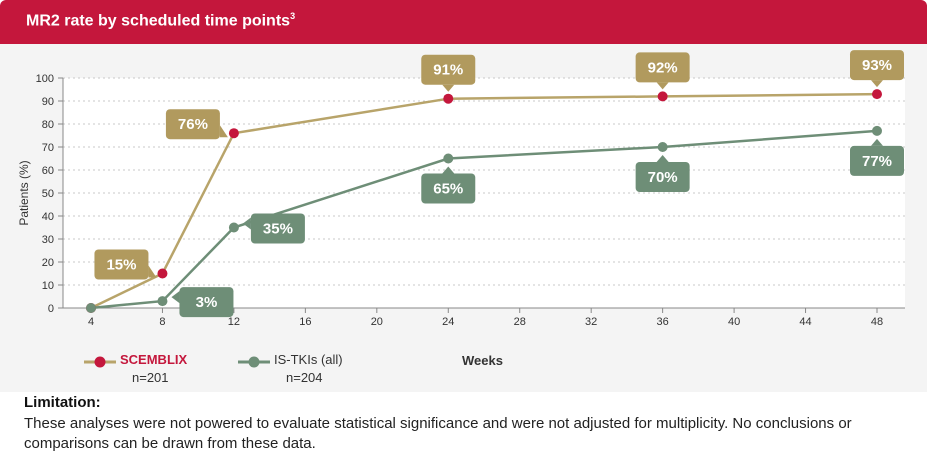  What do you see at coordinates (304, 377) in the screenshot?
I see `legend-n-label: n=204` at bounding box center [304, 377].